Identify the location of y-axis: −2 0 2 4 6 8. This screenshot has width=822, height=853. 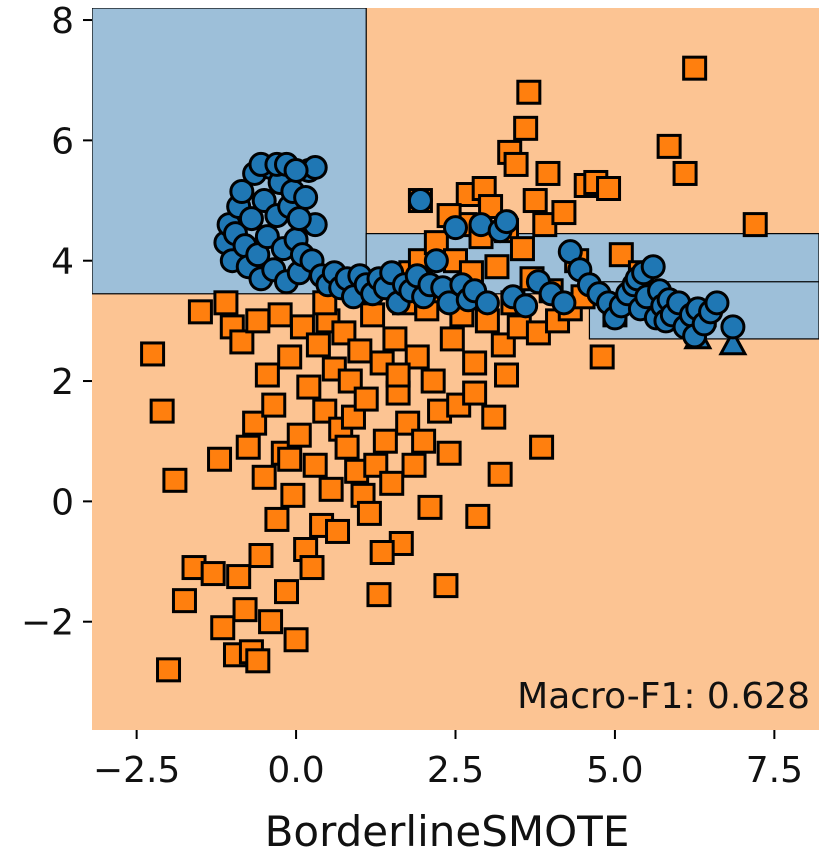
(56, 322).